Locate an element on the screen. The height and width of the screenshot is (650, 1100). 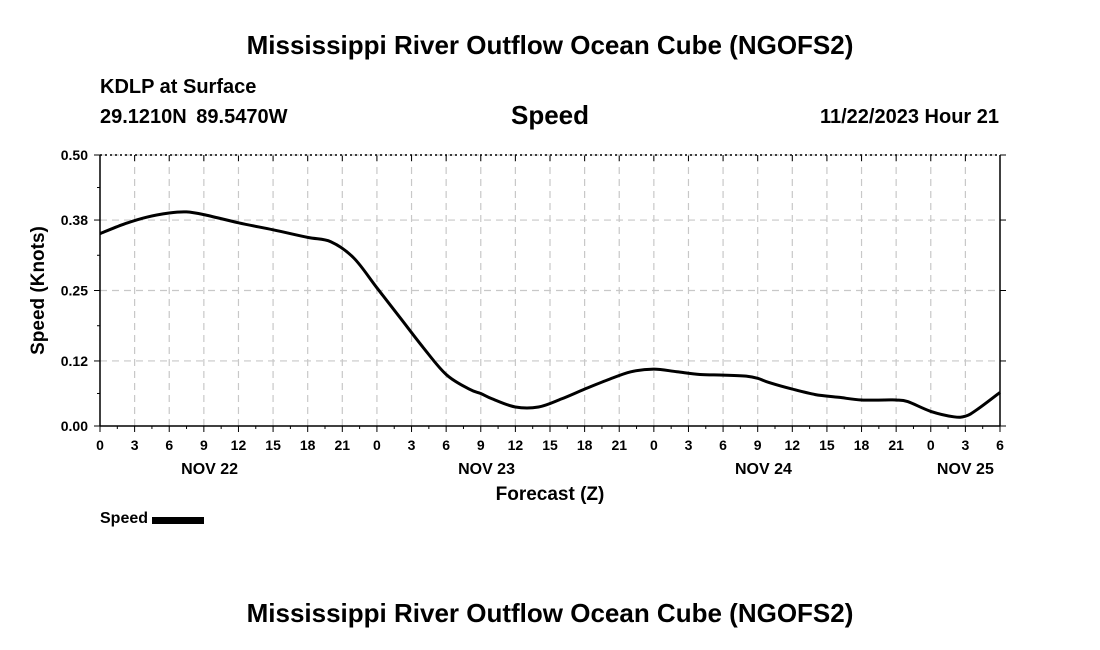
chart-legend: Speed is located at coordinates (152, 519).